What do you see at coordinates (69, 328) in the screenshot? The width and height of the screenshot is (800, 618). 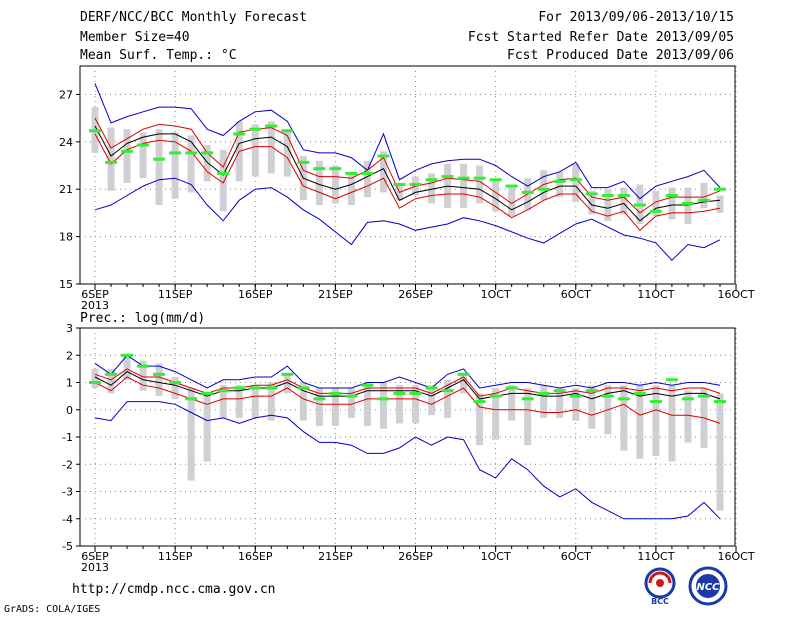 I see `y-tick-label: 3` at bounding box center [69, 328].